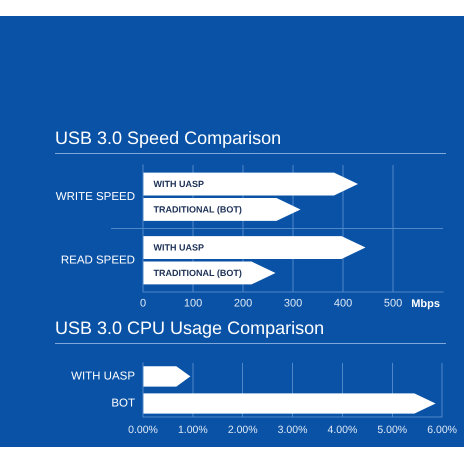 The image size is (464, 464). Describe the element at coordinates (293, 304) in the screenshot. I see `x-tick-label: 300` at that location.